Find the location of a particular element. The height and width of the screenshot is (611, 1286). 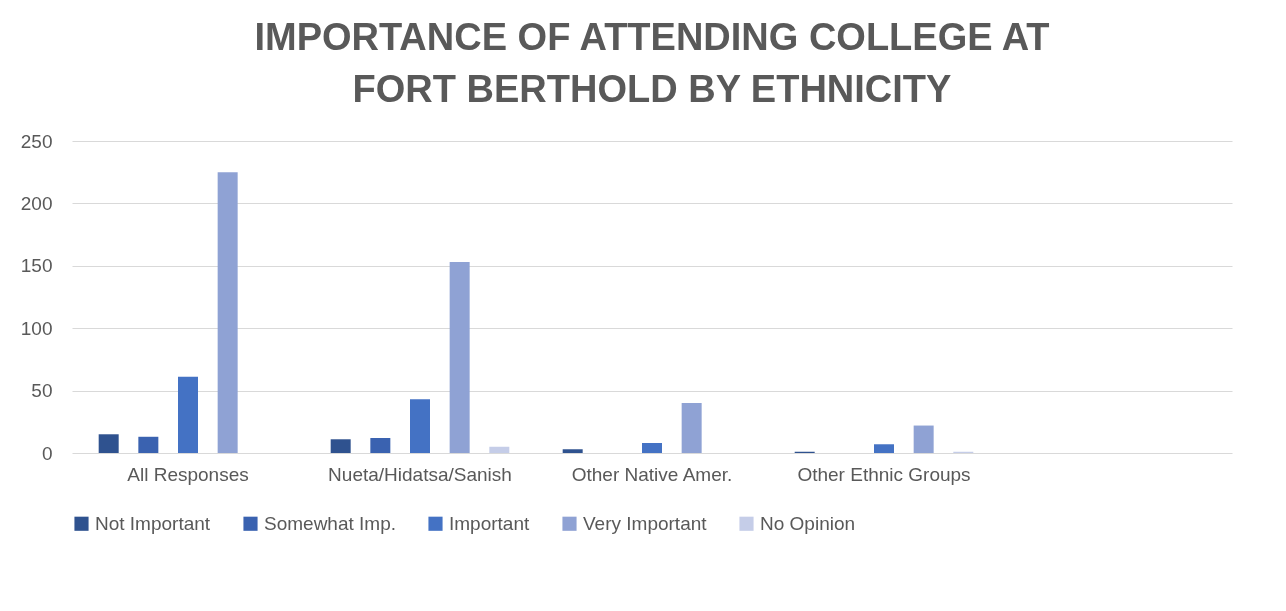

legend-label: Not Important is located at coordinates (153, 523).